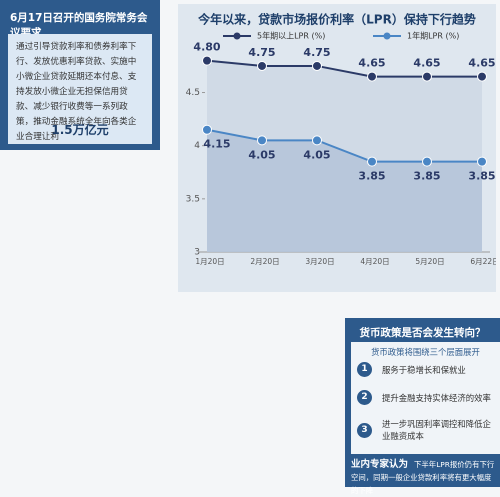 This screenshot has width=500, height=497. Describe the element at coordinates (436, 430) in the screenshot. I see `item-text: 进一步巩固利率调控和降低企业融资成本` at that location.